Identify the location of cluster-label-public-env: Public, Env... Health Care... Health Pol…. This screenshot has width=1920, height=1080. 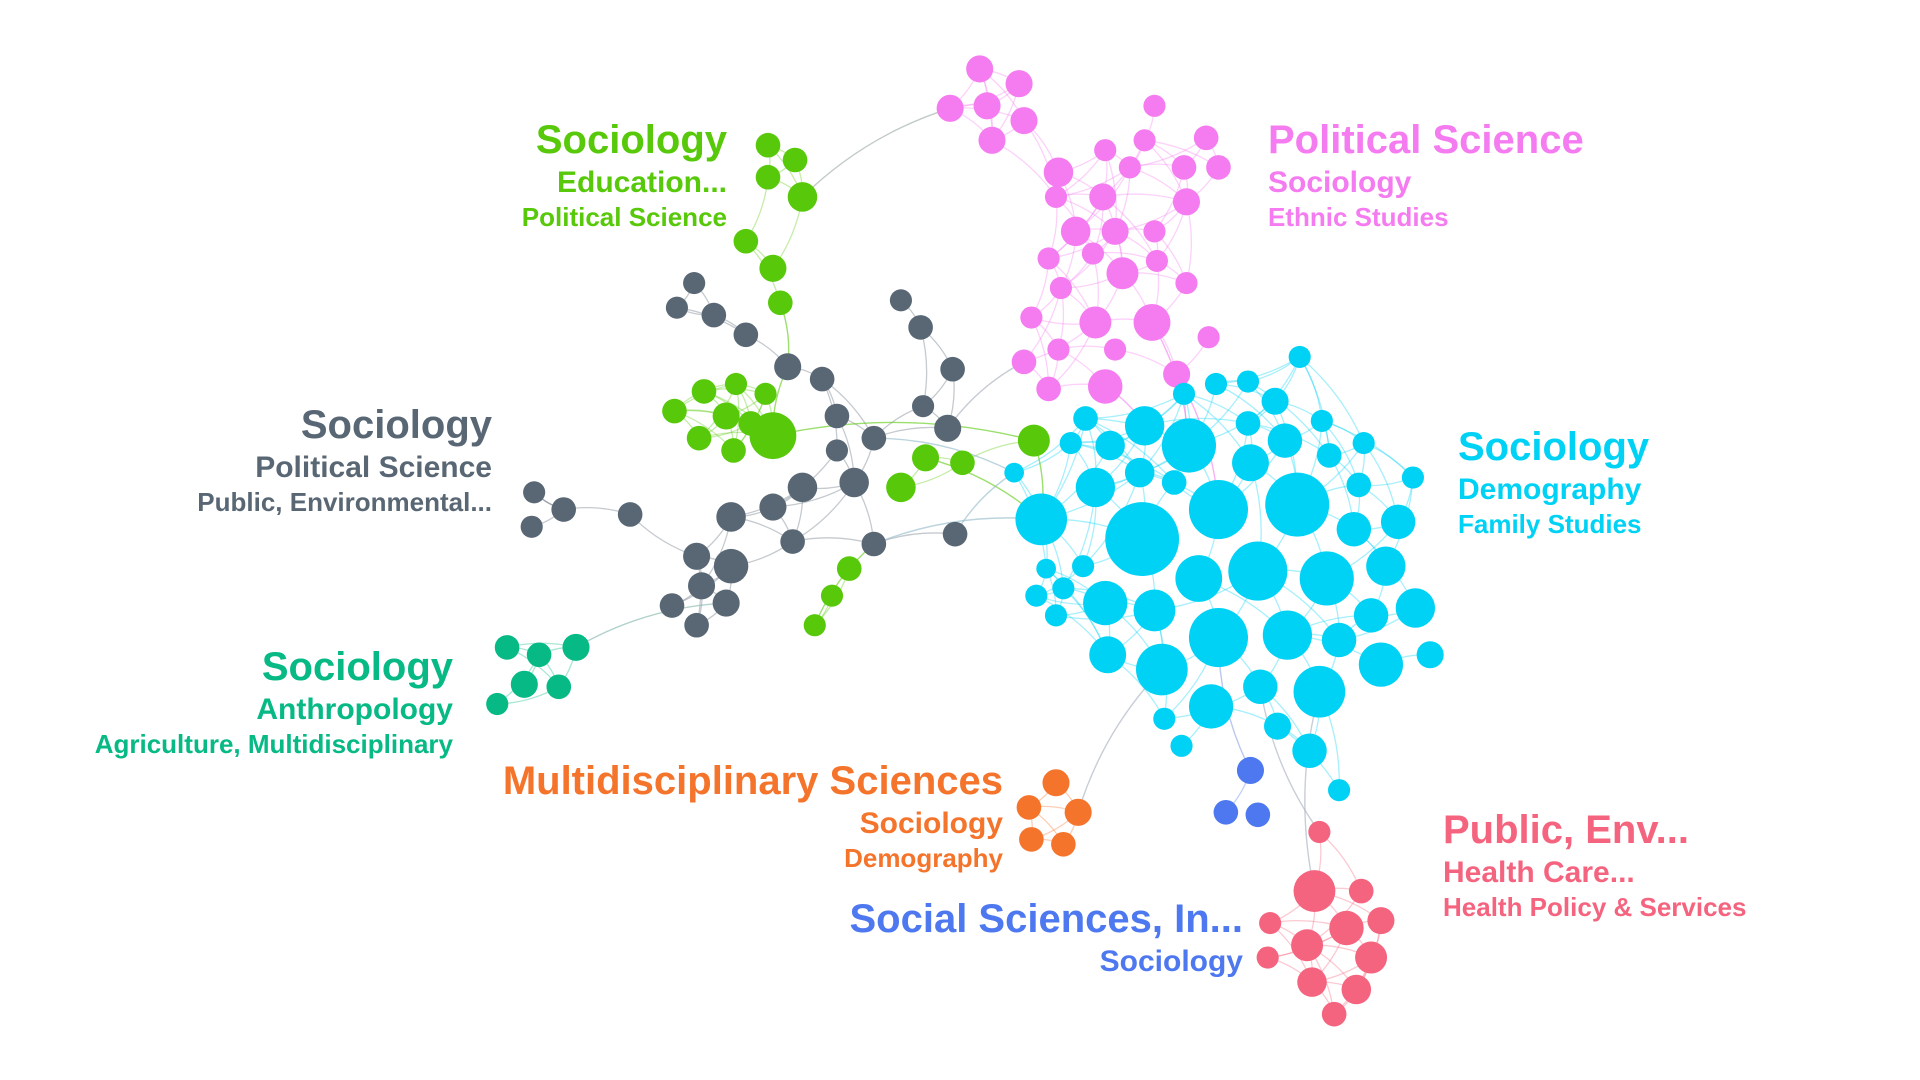
(1594, 865).